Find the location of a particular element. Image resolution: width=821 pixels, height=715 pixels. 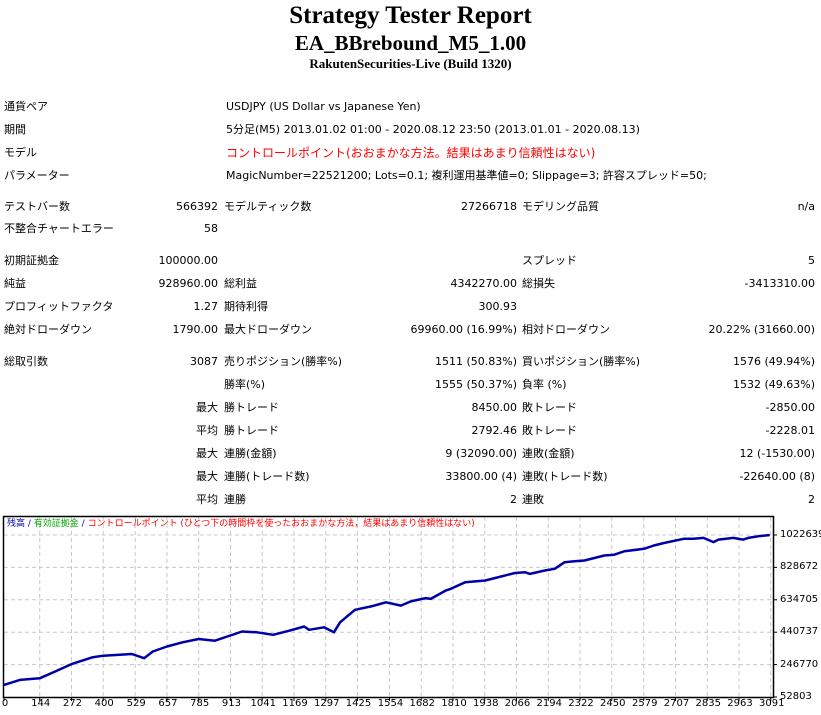

profit-factor-label: プロフィットファクタ is located at coordinates (59, 306).